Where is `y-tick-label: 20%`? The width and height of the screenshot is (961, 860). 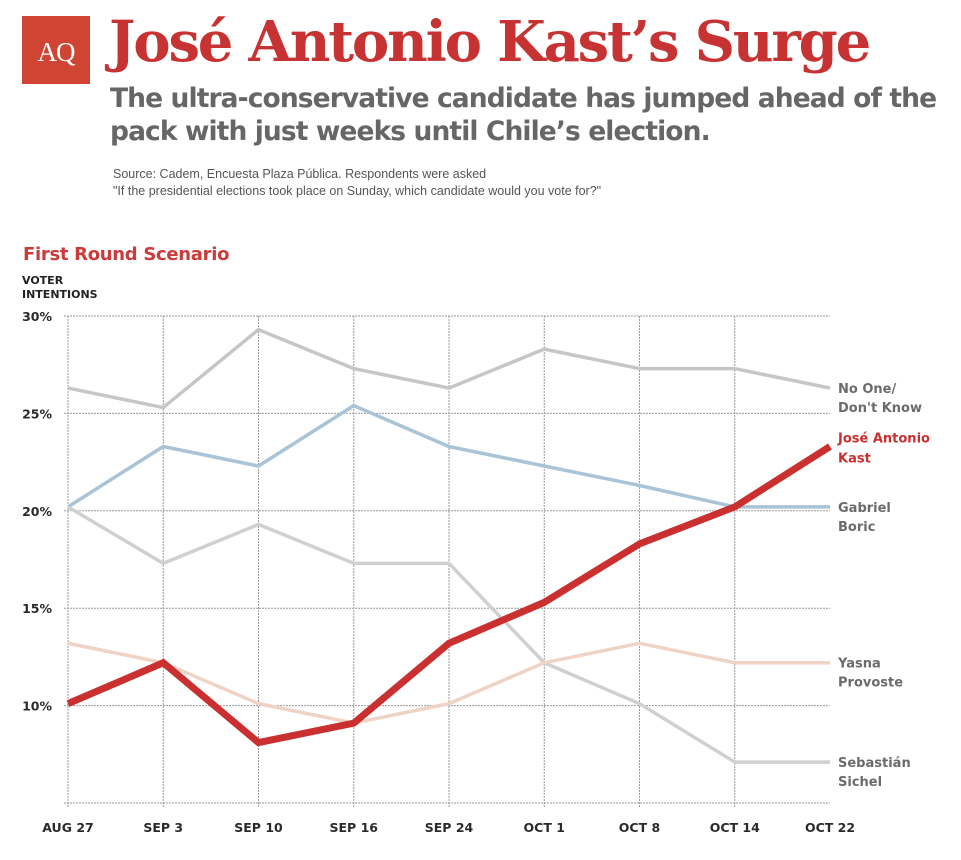 y-tick-label: 20% is located at coordinates (37, 511).